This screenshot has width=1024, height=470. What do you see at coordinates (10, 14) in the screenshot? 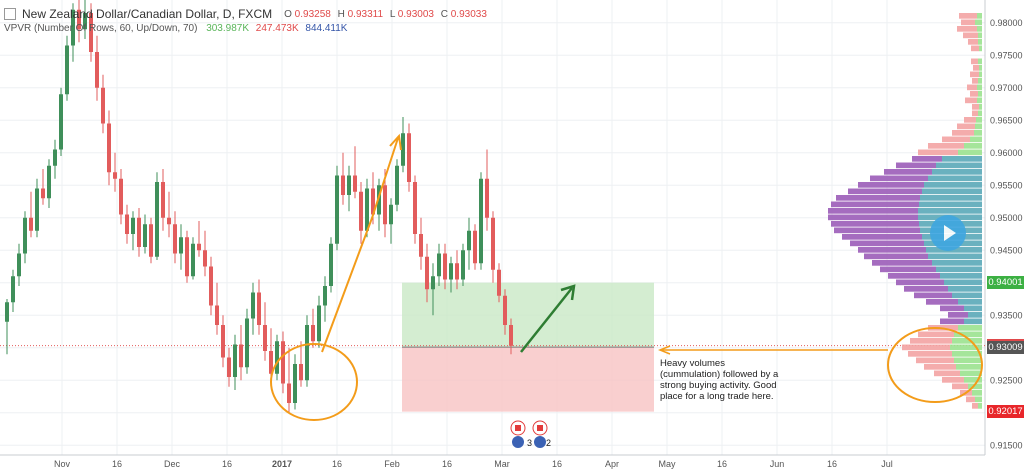
I see `collapse-toggle-icon` at bounding box center [10, 14].